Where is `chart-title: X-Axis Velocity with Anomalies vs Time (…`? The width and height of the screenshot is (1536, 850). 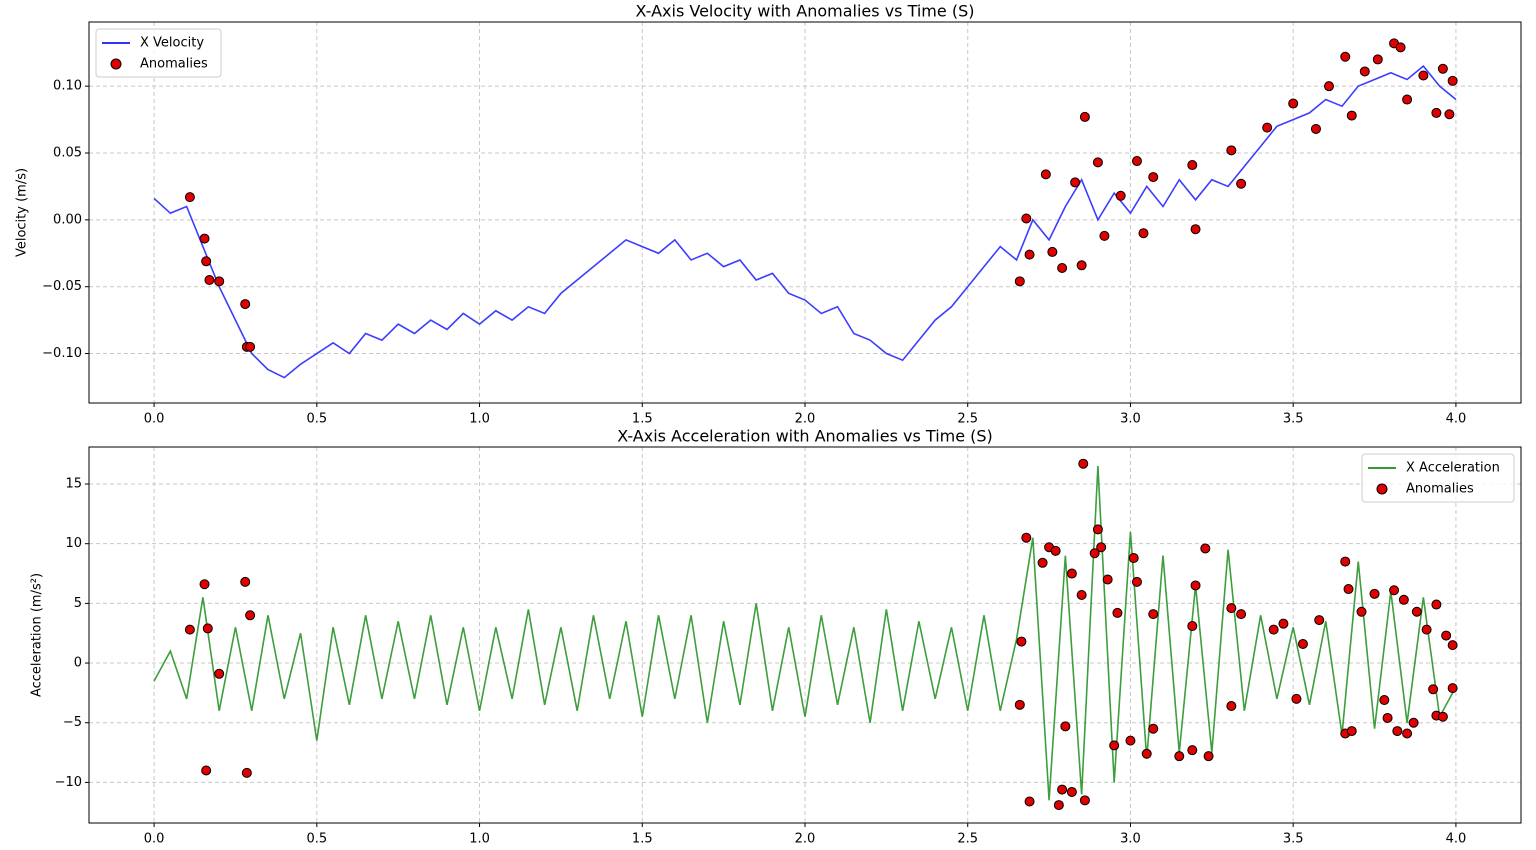
chart-title: X-Axis Velocity with Anomalies vs Time (… is located at coordinates (805, 11).